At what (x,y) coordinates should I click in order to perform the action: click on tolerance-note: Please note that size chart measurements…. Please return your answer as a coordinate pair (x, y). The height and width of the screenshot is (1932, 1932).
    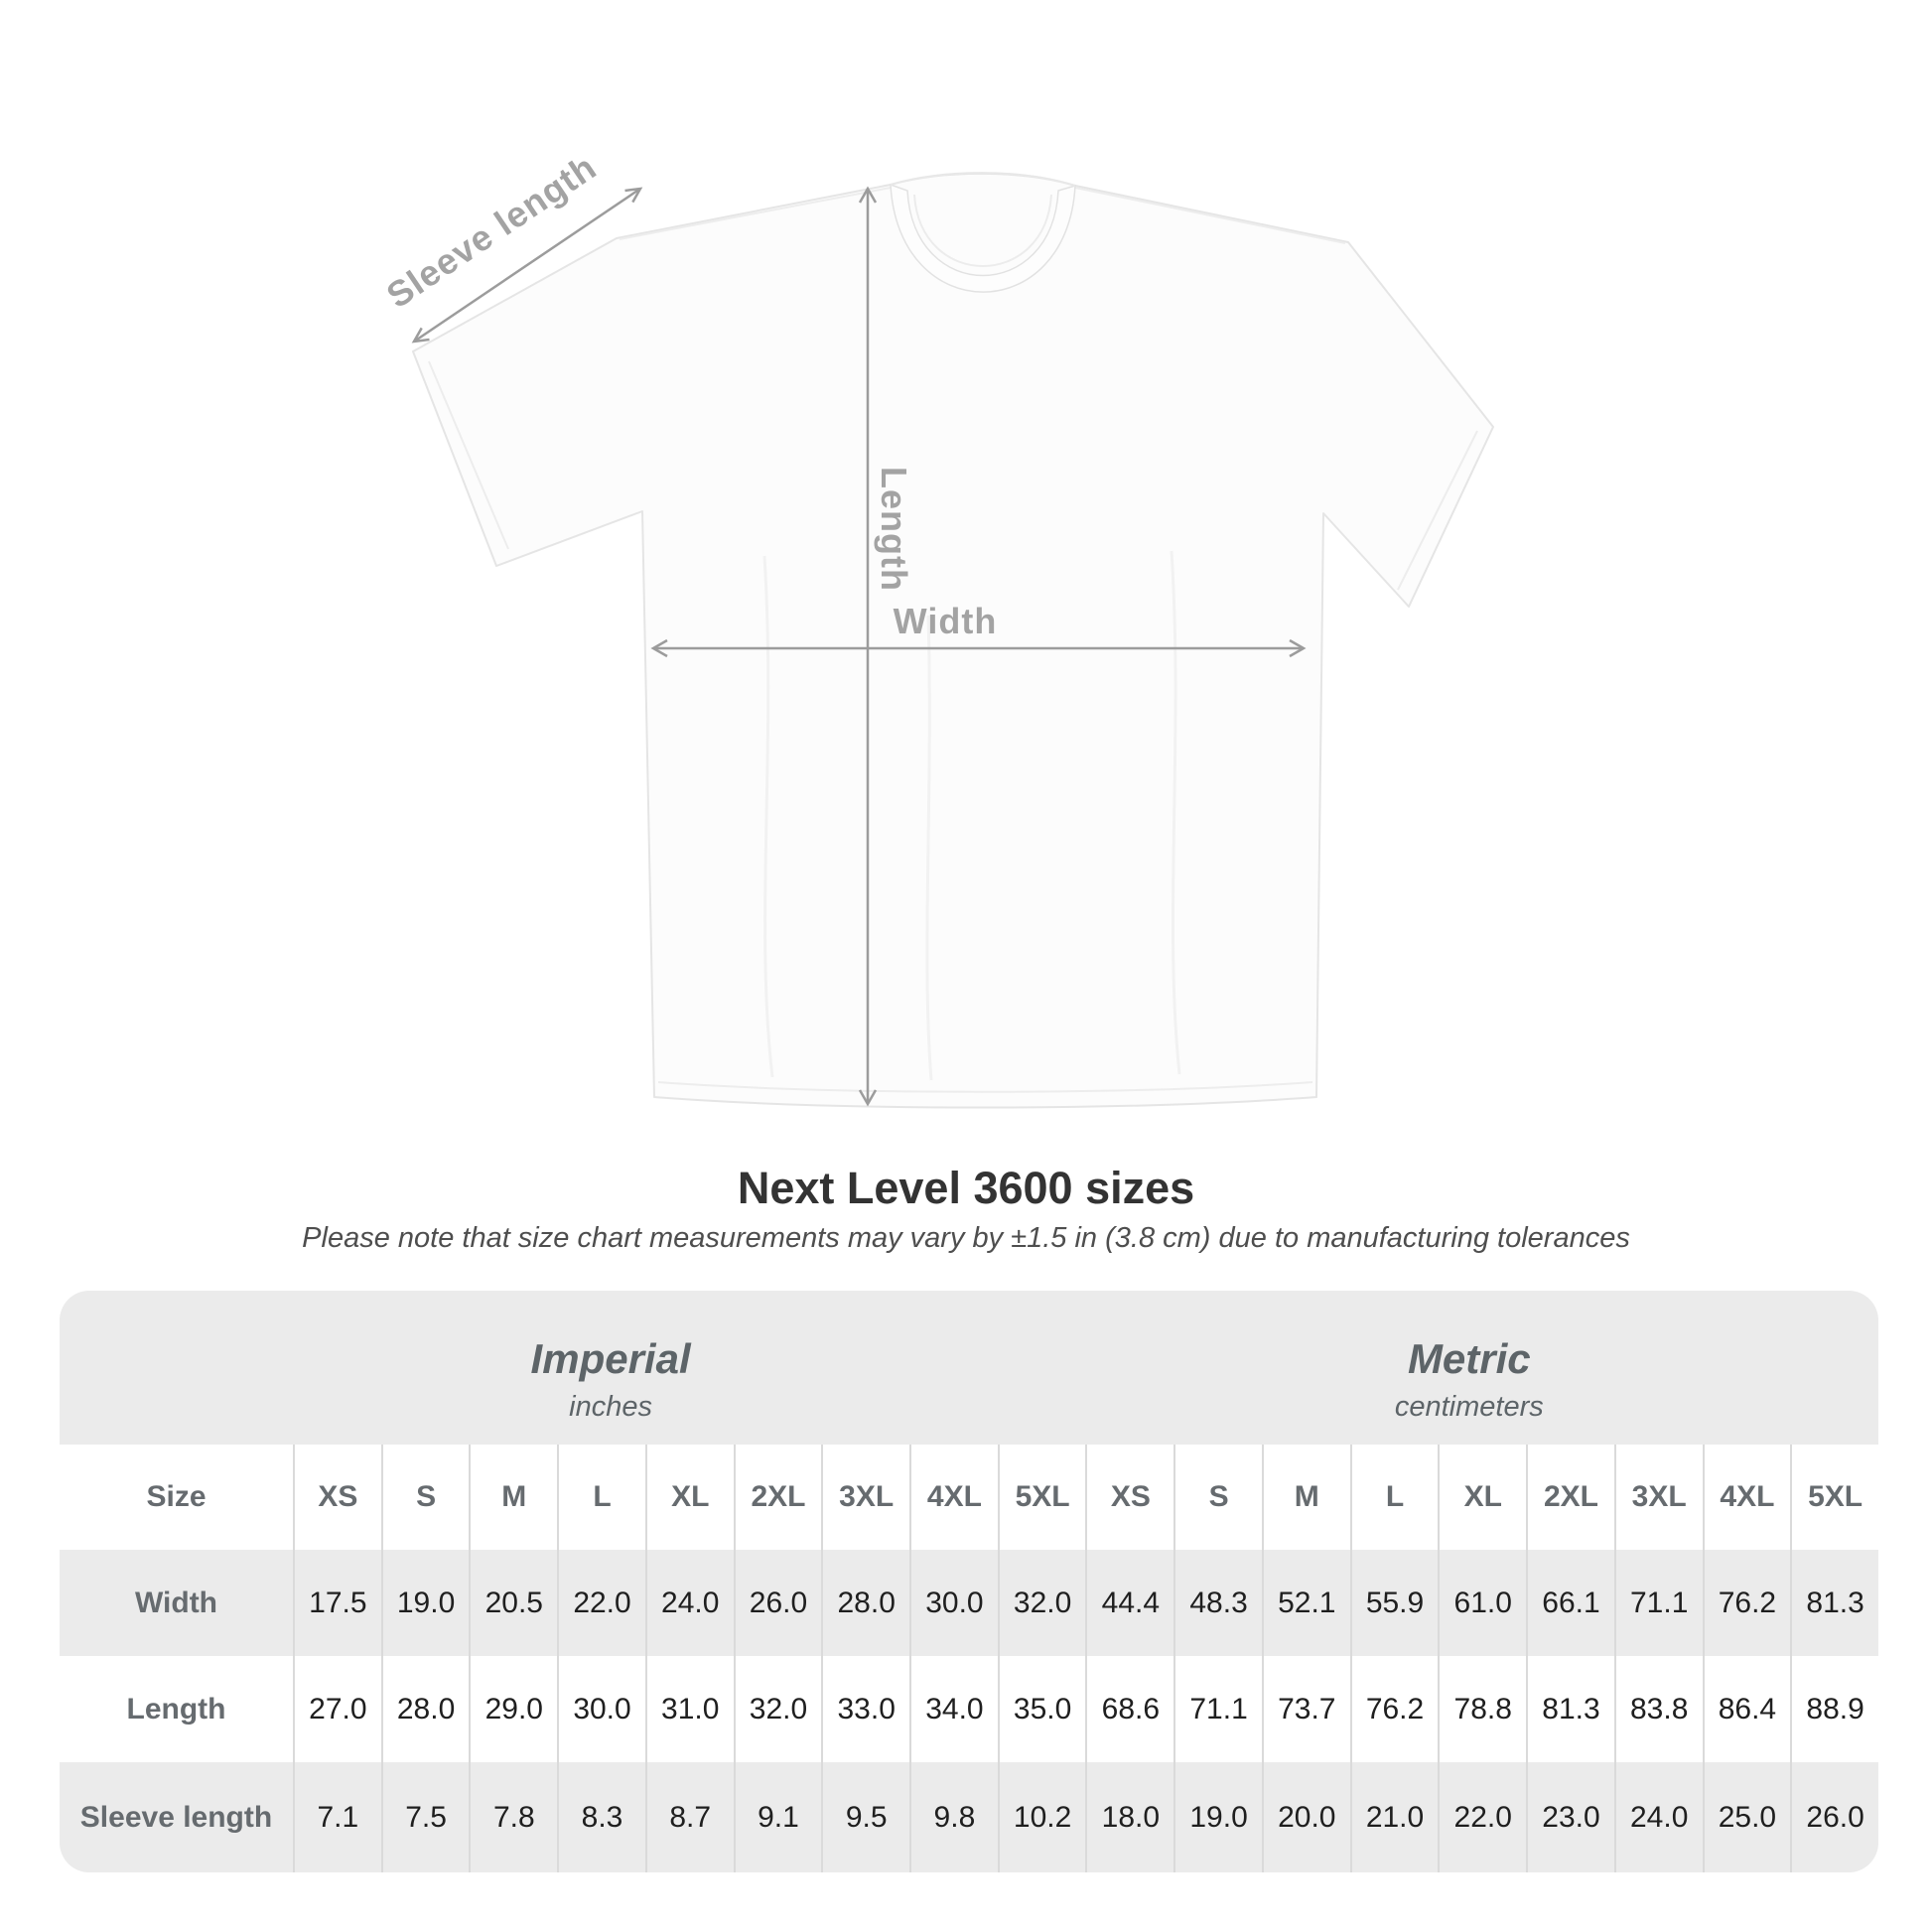
    Looking at the image, I should click on (966, 1238).